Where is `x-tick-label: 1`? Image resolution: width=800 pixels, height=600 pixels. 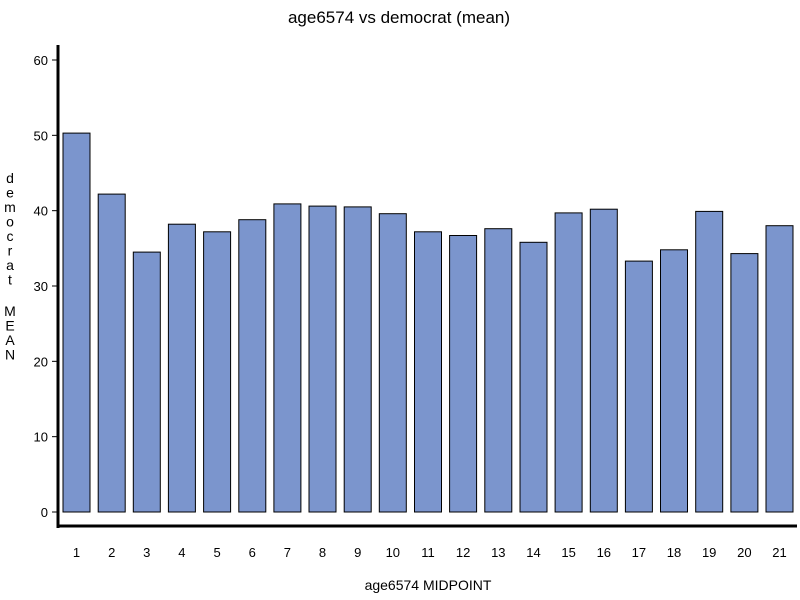 x-tick-label: 1 is located at coordinates (76, 552).